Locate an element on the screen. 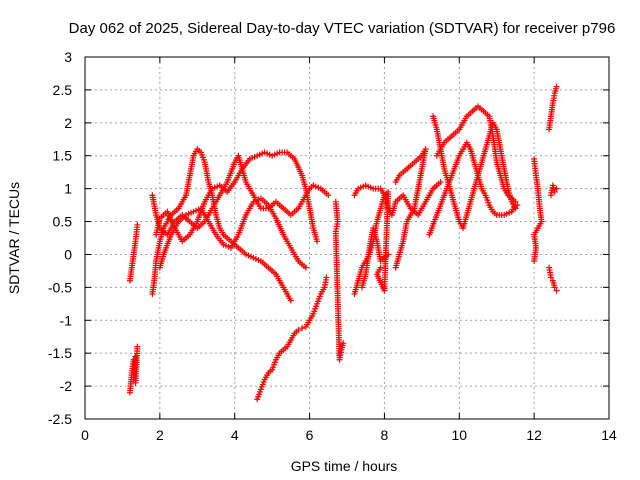  series-s19 is located at coordinates (553, 190).